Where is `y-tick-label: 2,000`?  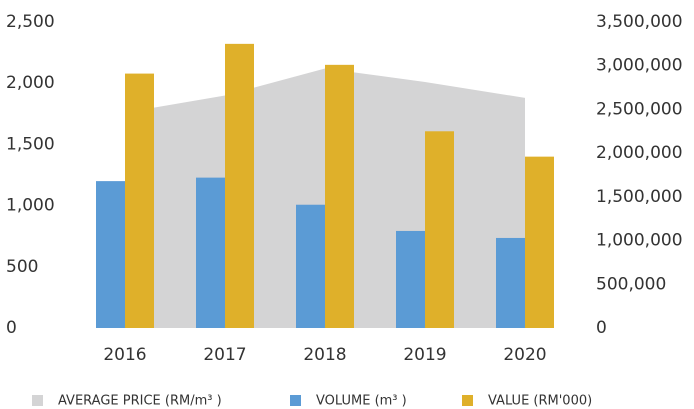
y-tick-label: 2,000 is located at coordinates (30, 83).